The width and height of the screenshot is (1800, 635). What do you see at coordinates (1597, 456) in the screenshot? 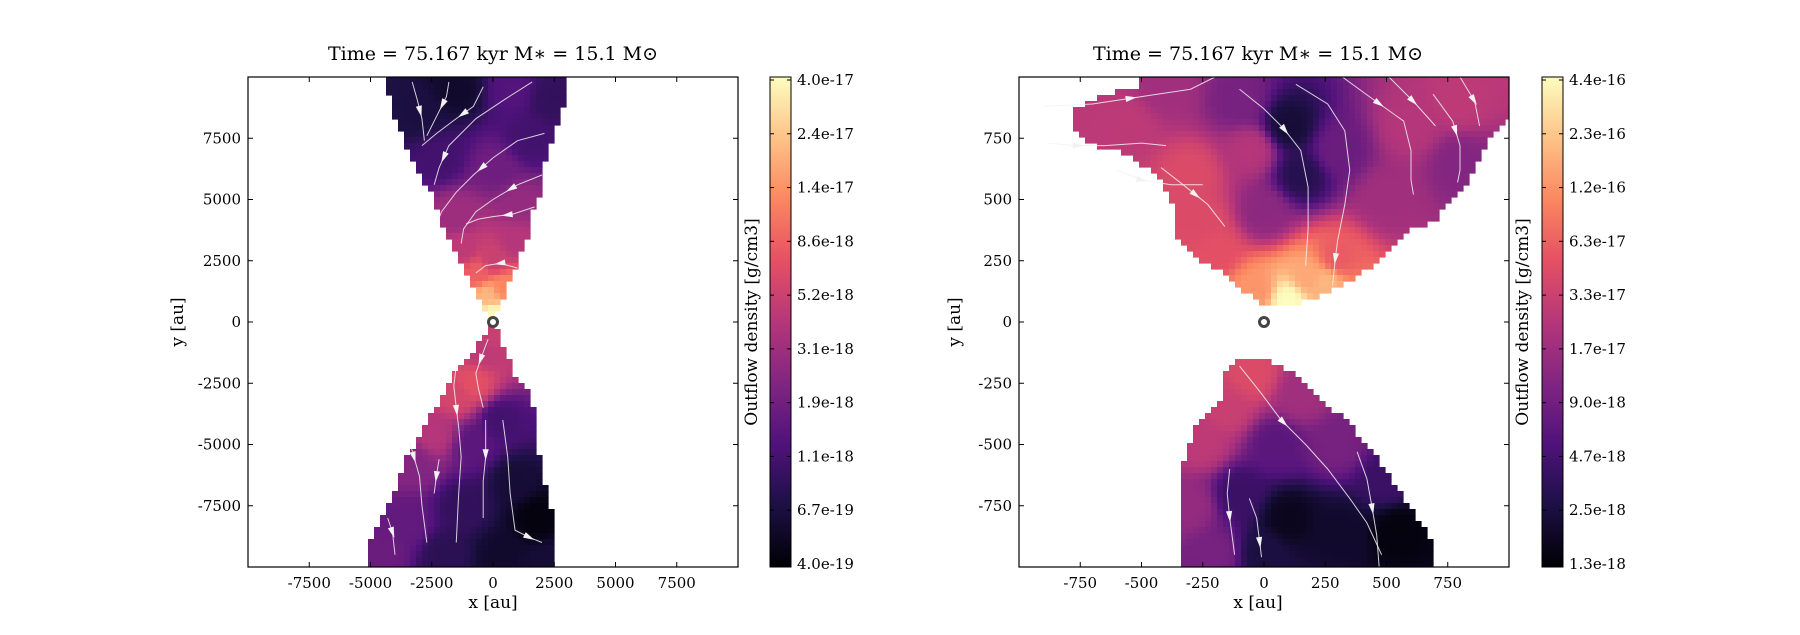
I see `colorbar-tick-label: 4.7e-18` at bounding box center [1597, 456].